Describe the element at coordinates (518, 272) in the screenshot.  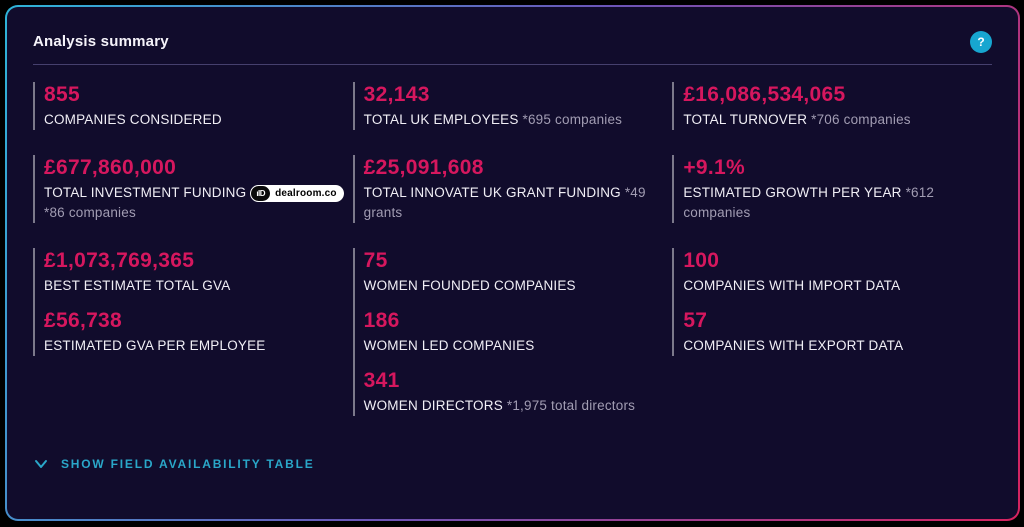
I see `stat: 75 WOMEN FOUNDED COMPANIES` at that location.